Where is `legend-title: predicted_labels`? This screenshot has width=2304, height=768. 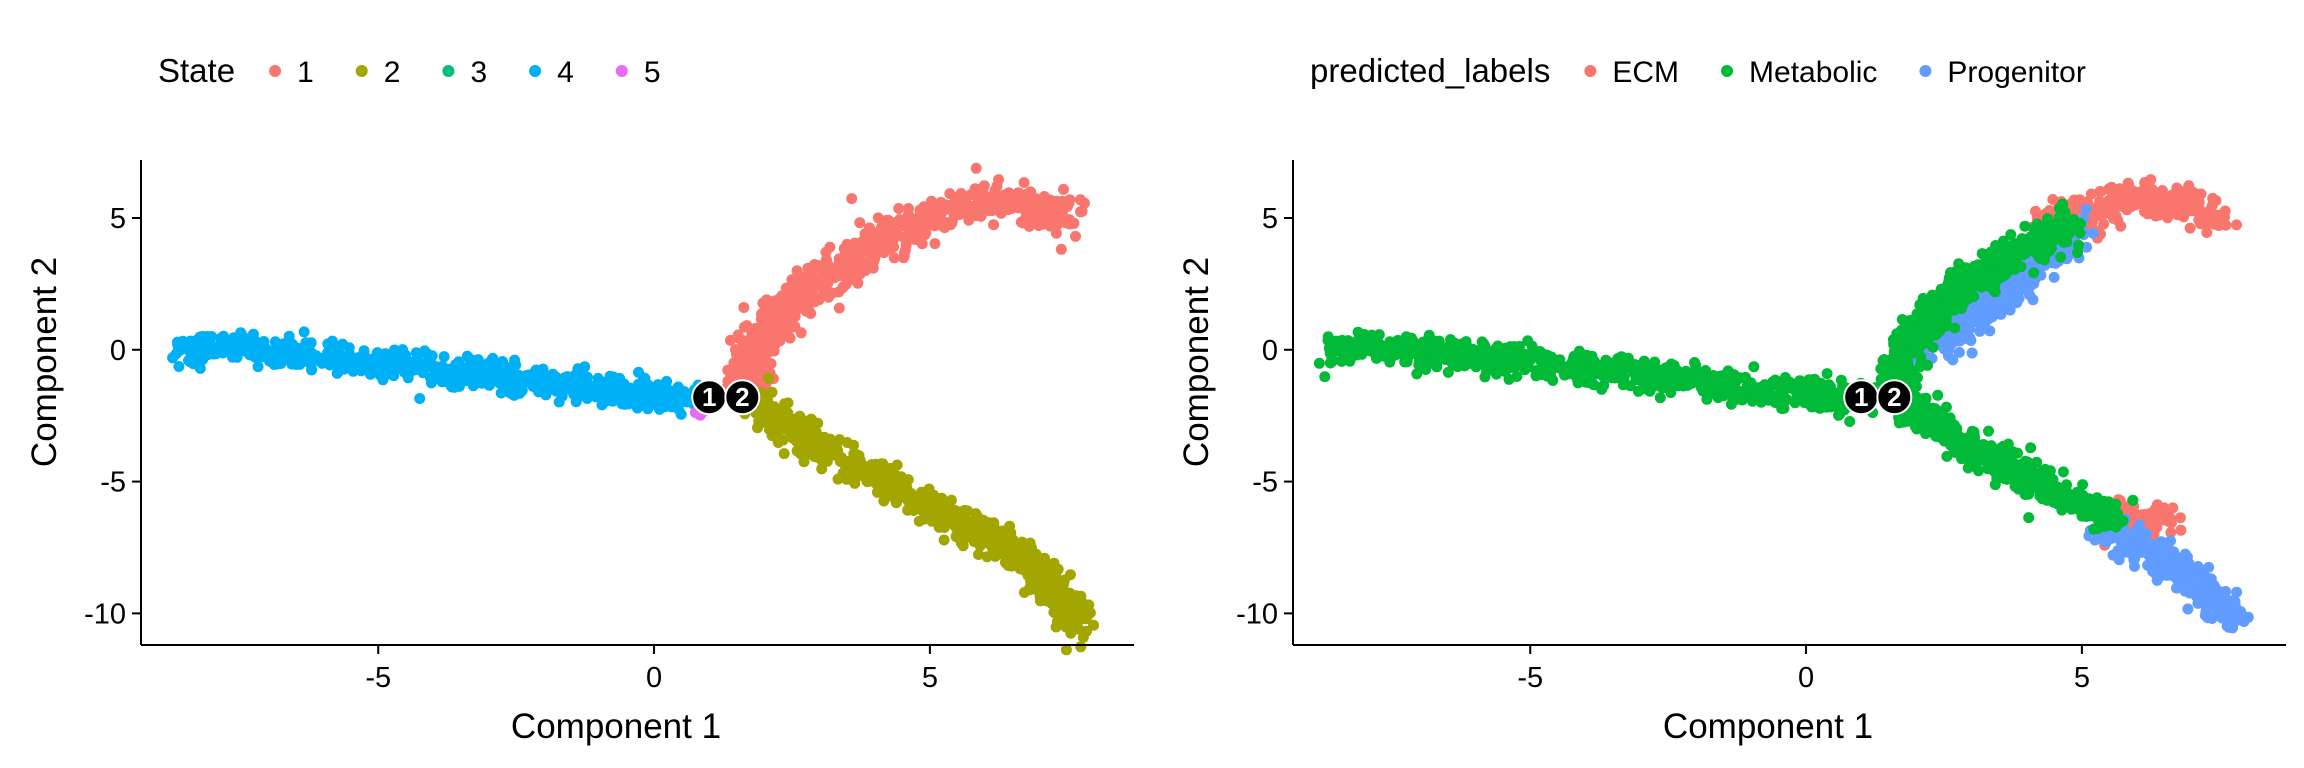
legend-title: predicted_labels is located at coordinates (1430, 70).